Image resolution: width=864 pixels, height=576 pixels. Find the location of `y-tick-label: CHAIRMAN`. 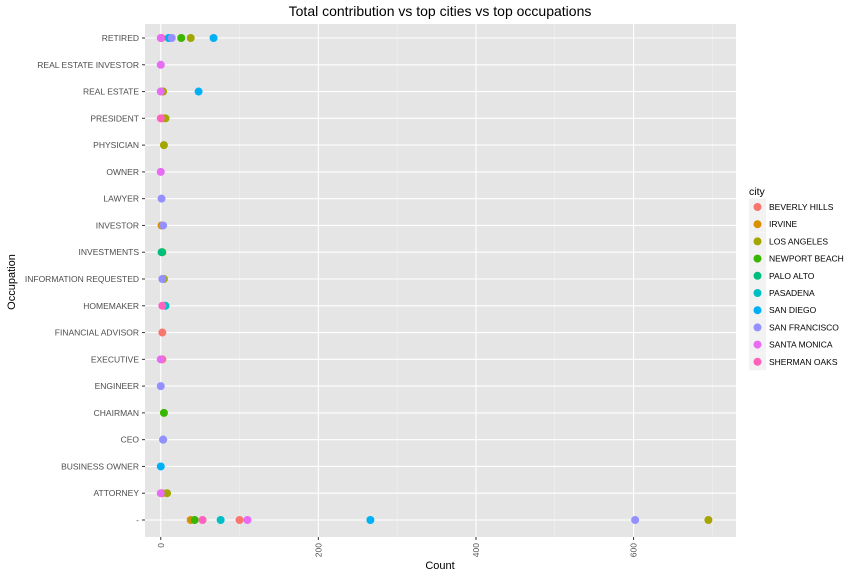

y-tick-label: CHAIRMAN is located at coordinates (116, 413).